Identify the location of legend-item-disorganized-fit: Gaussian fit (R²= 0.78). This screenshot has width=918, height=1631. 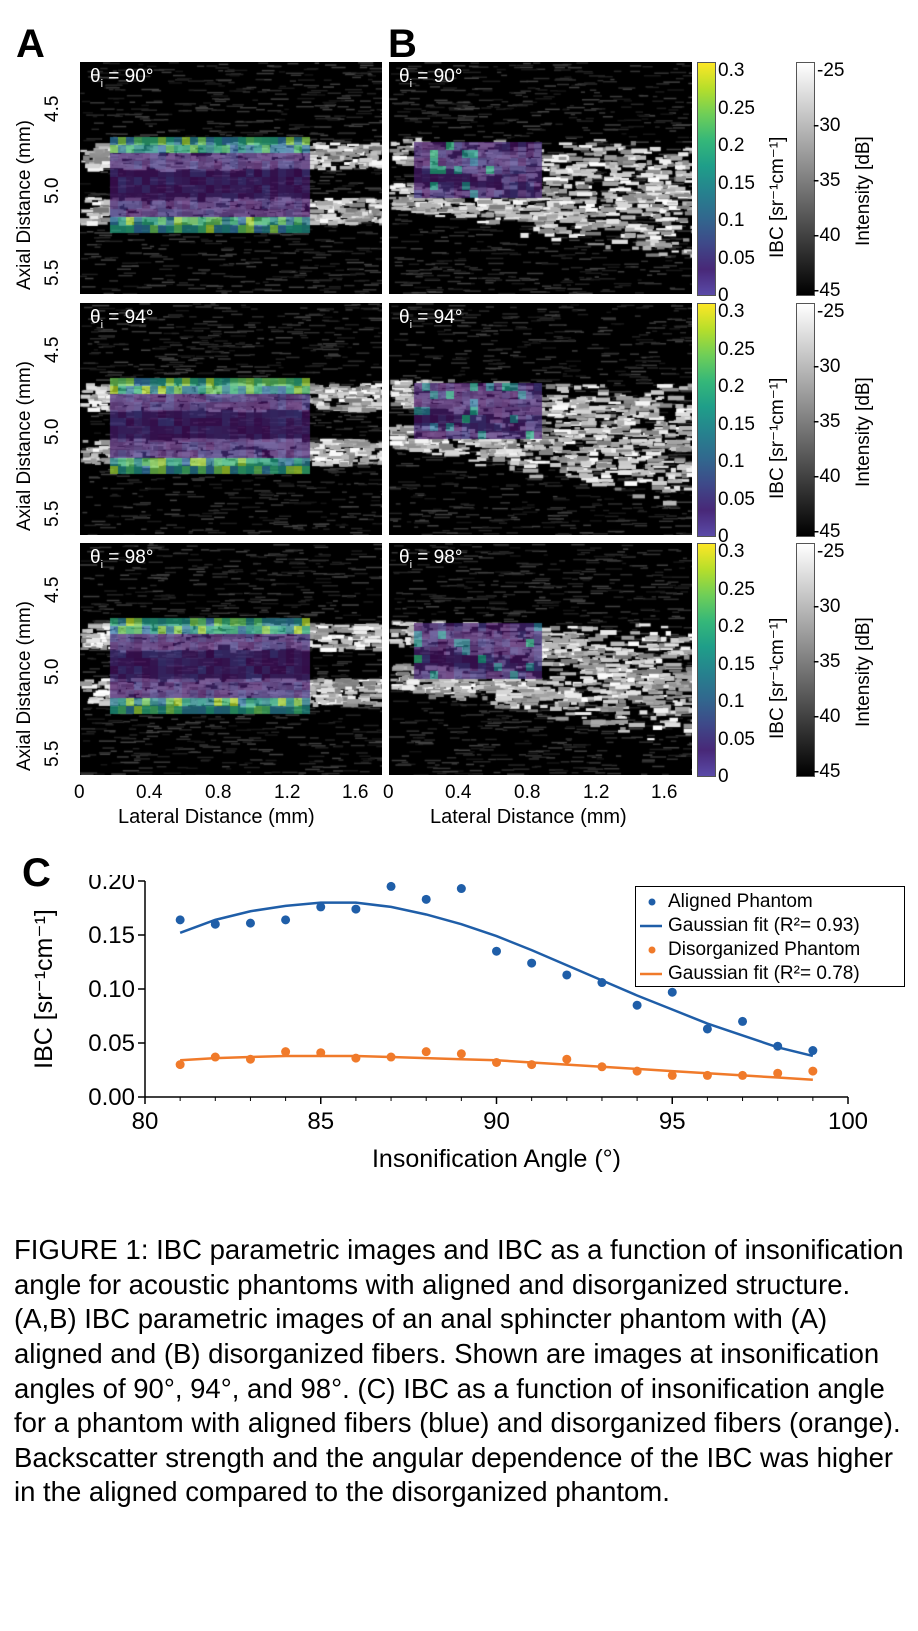
(770, 974).